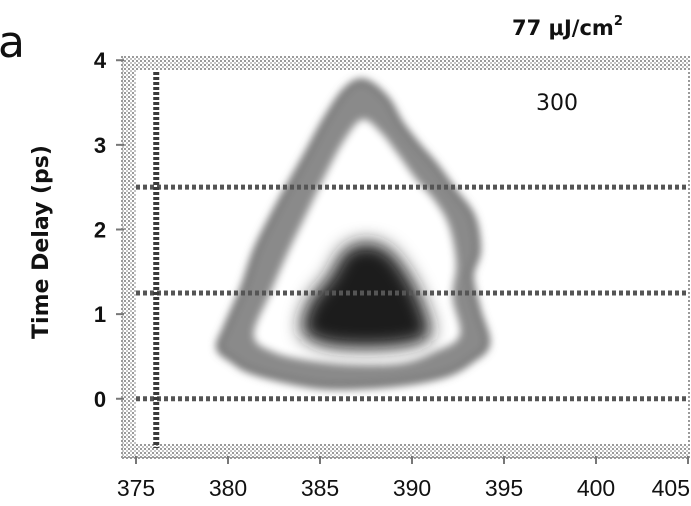  What do you see at coordinates (563, 28) in the screenshot?
I see `fluence-value: 77 μJ/cm` at bounding box center [563, 28].